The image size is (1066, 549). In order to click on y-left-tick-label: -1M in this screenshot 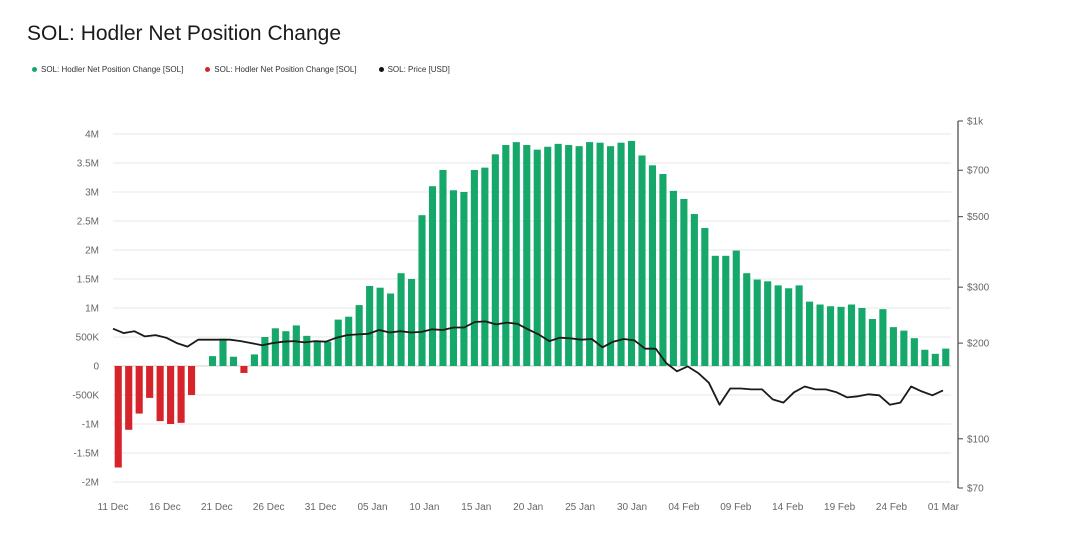, I will do `click(90, 425)`.